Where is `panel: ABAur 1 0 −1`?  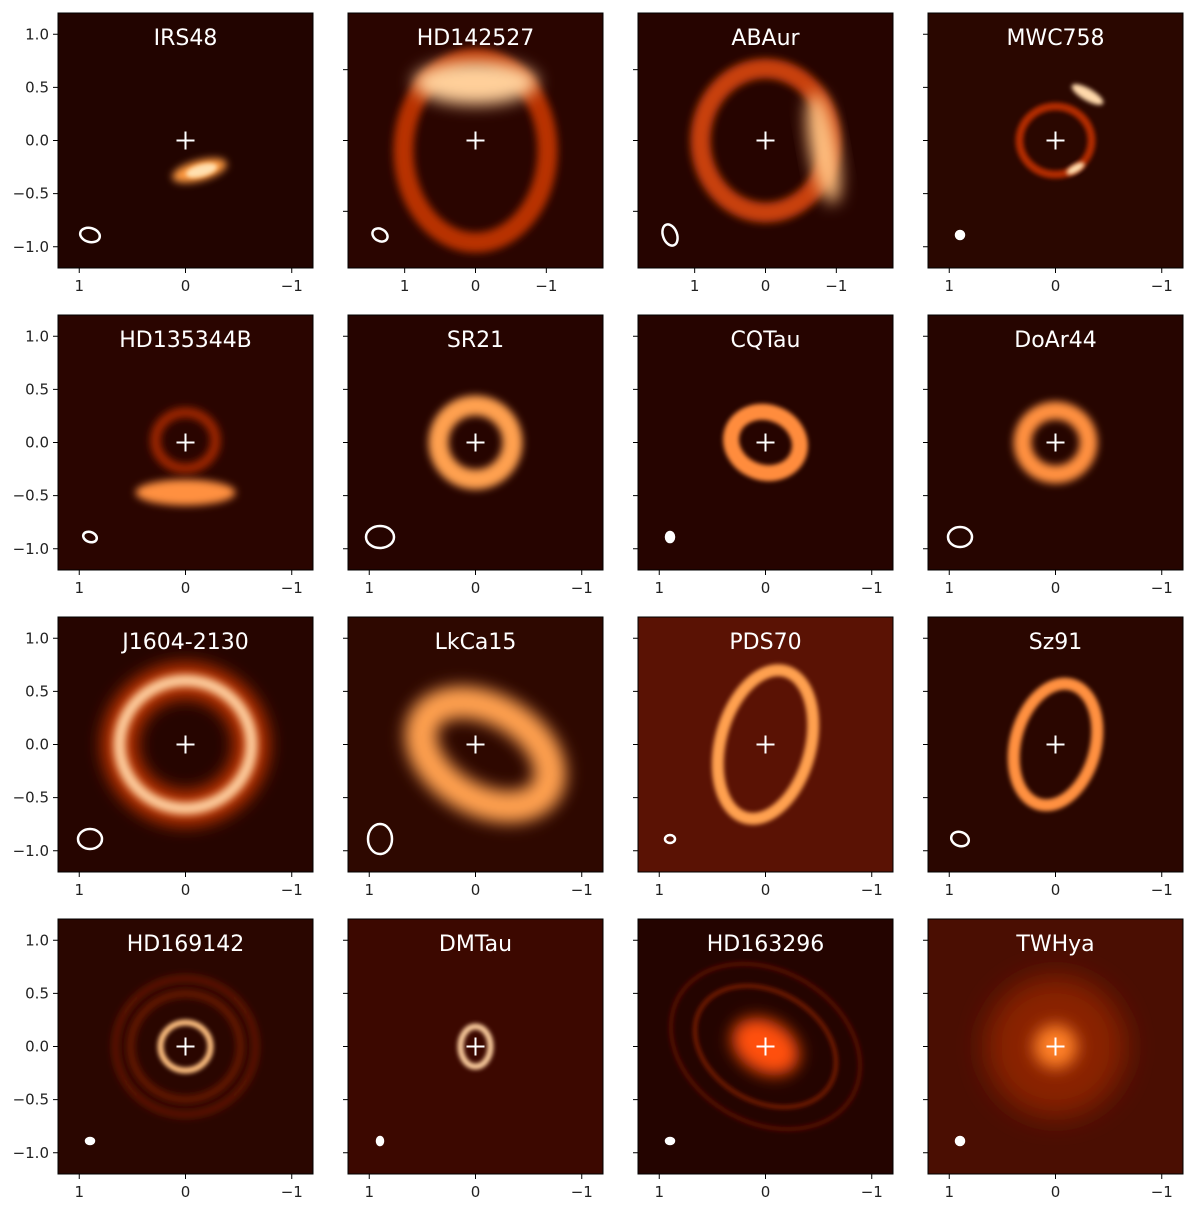 panel: ABAur 1 0 −1 is located at coordinates (763, 153).